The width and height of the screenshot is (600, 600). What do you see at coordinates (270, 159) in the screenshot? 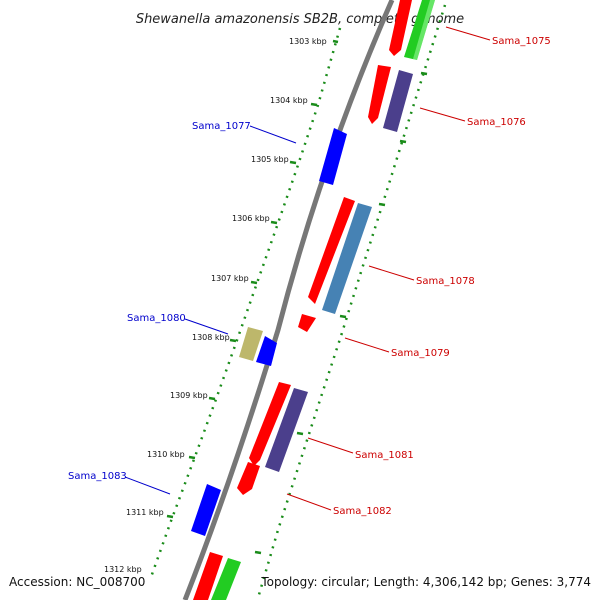
I see `kbp-label-1305: 1305 kbp` at bounding box center [270, 159].